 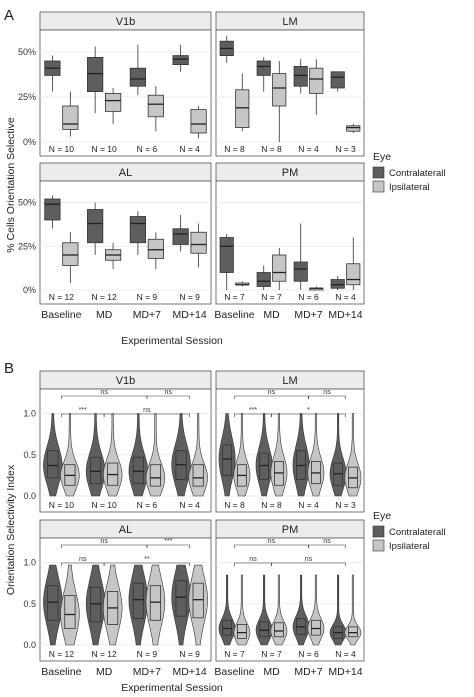 What do you see at coordinates (378, 186) in the screenshot?
I see `legend-a-swatch-ipsi` at bounding box center [378, 186].